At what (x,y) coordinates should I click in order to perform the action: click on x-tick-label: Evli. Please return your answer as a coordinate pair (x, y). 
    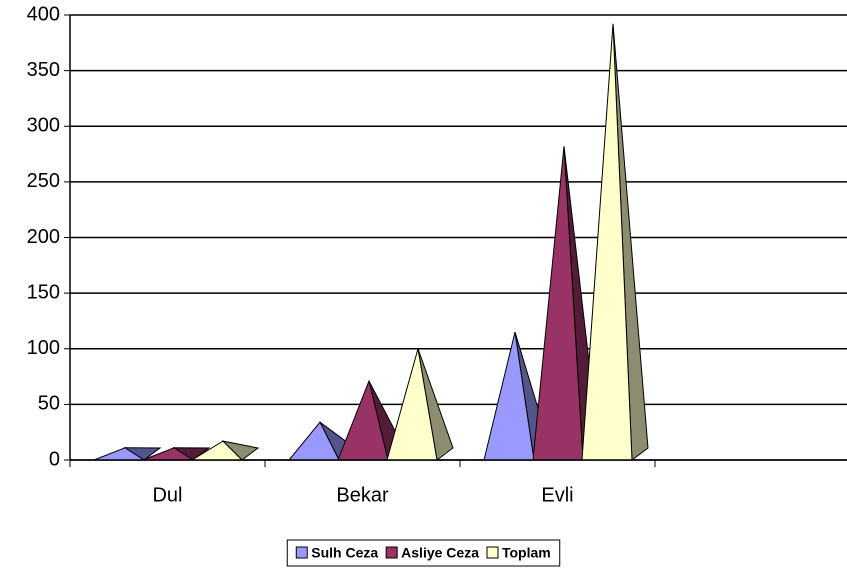
    Looking at the image, I should click on (557, 495).